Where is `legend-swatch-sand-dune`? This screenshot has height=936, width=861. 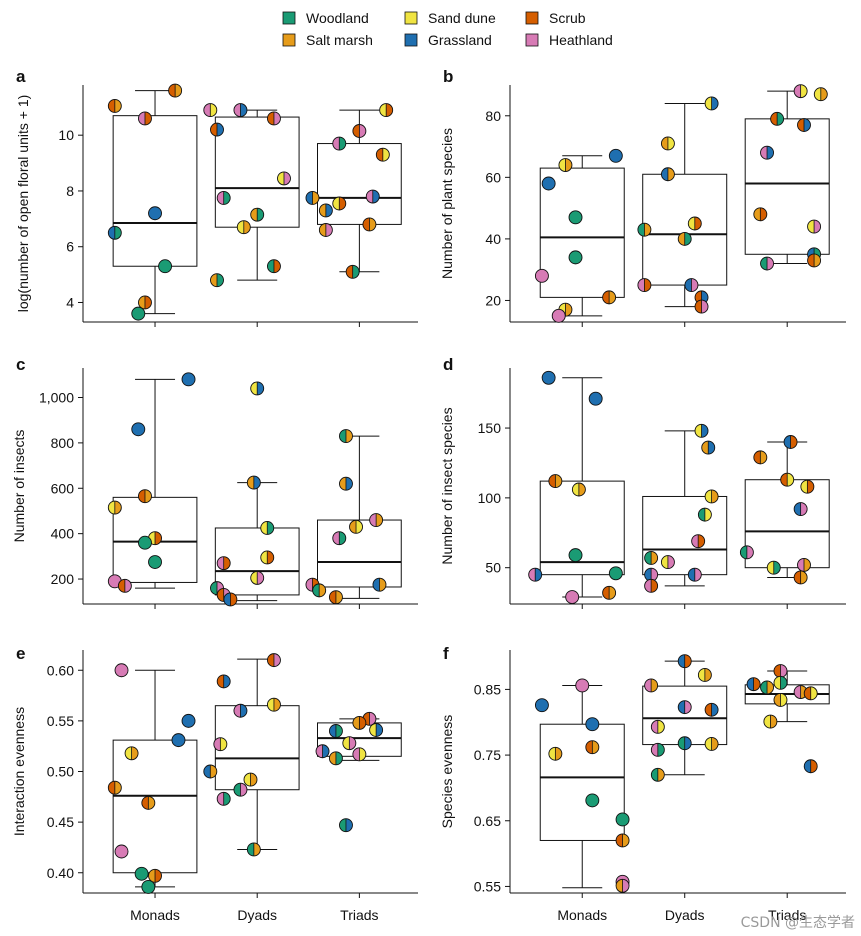 legend-swatch-sand-dune is located at coordinates (411, 18).